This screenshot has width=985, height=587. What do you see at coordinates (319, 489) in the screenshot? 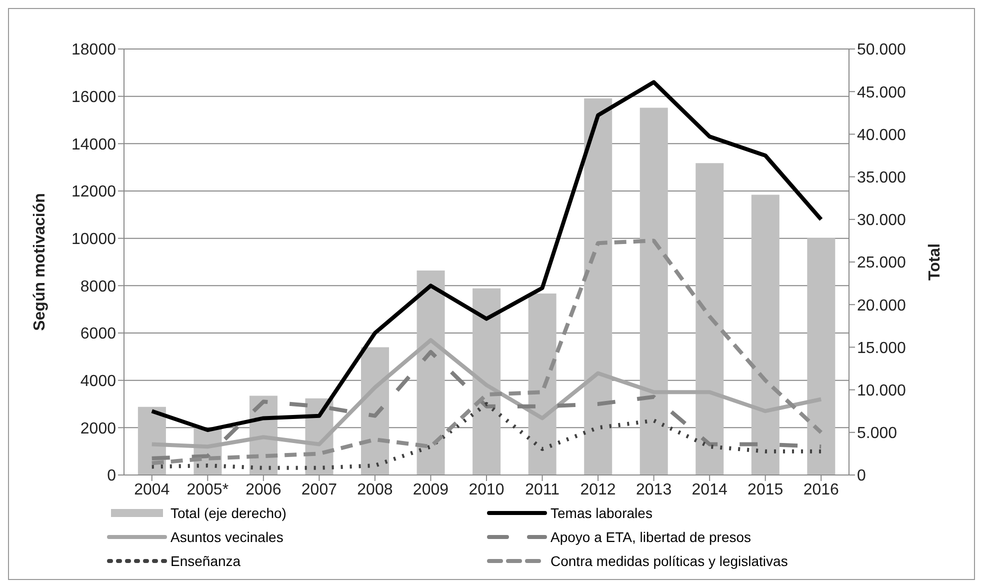
I see `x-tick-label: 2007` at bounding box center [319, 489].